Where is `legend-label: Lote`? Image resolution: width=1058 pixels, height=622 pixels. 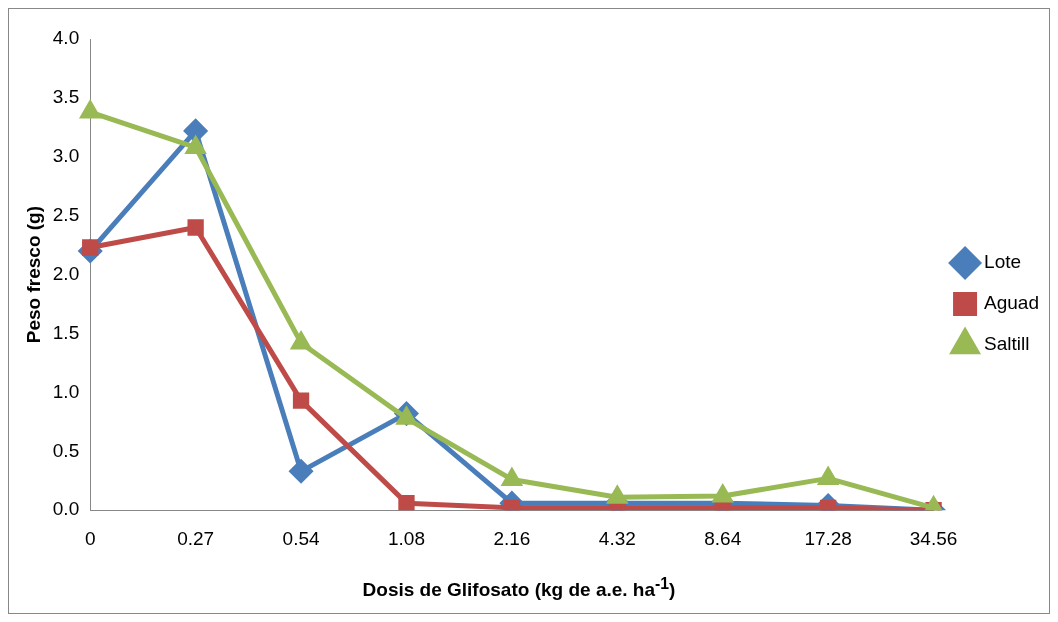 legend-label: Lote is located at coordinates (1003, 262).